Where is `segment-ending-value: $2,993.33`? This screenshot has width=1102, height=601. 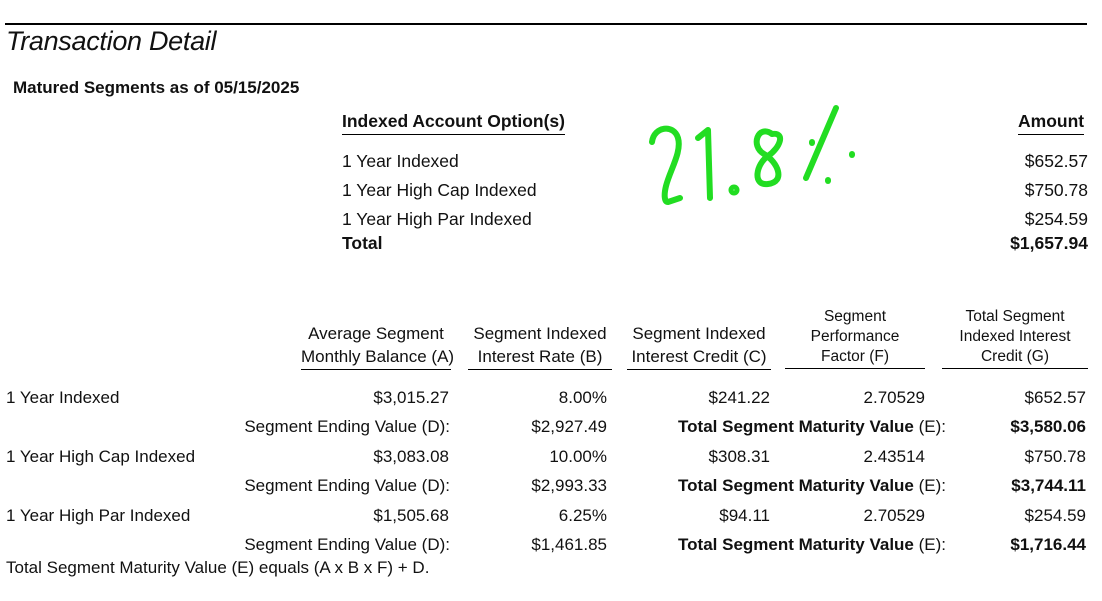
segment-ending-value: $2,993.33 is located at coordinates (569, 485).